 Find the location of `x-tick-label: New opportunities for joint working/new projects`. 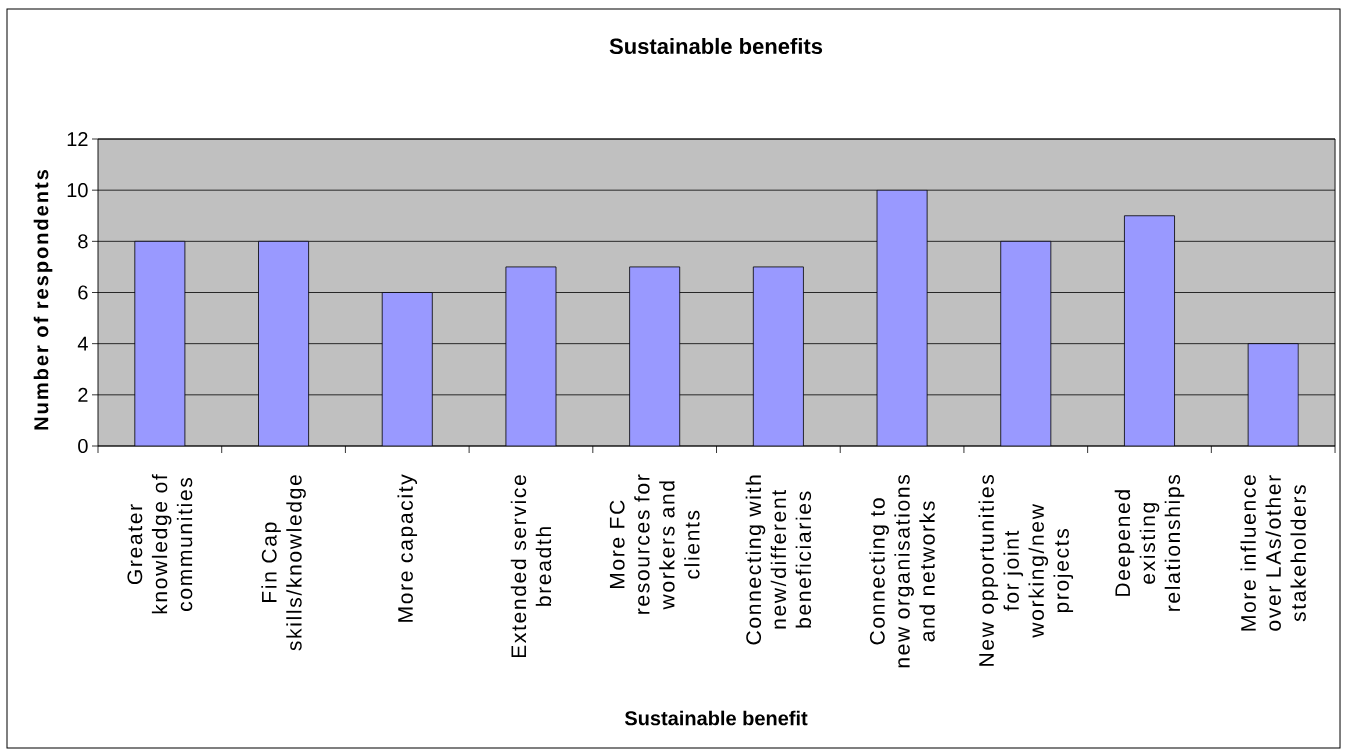

x-tick-label: New opportunities for joint working/new projects is located at coordinates (1026, 570).